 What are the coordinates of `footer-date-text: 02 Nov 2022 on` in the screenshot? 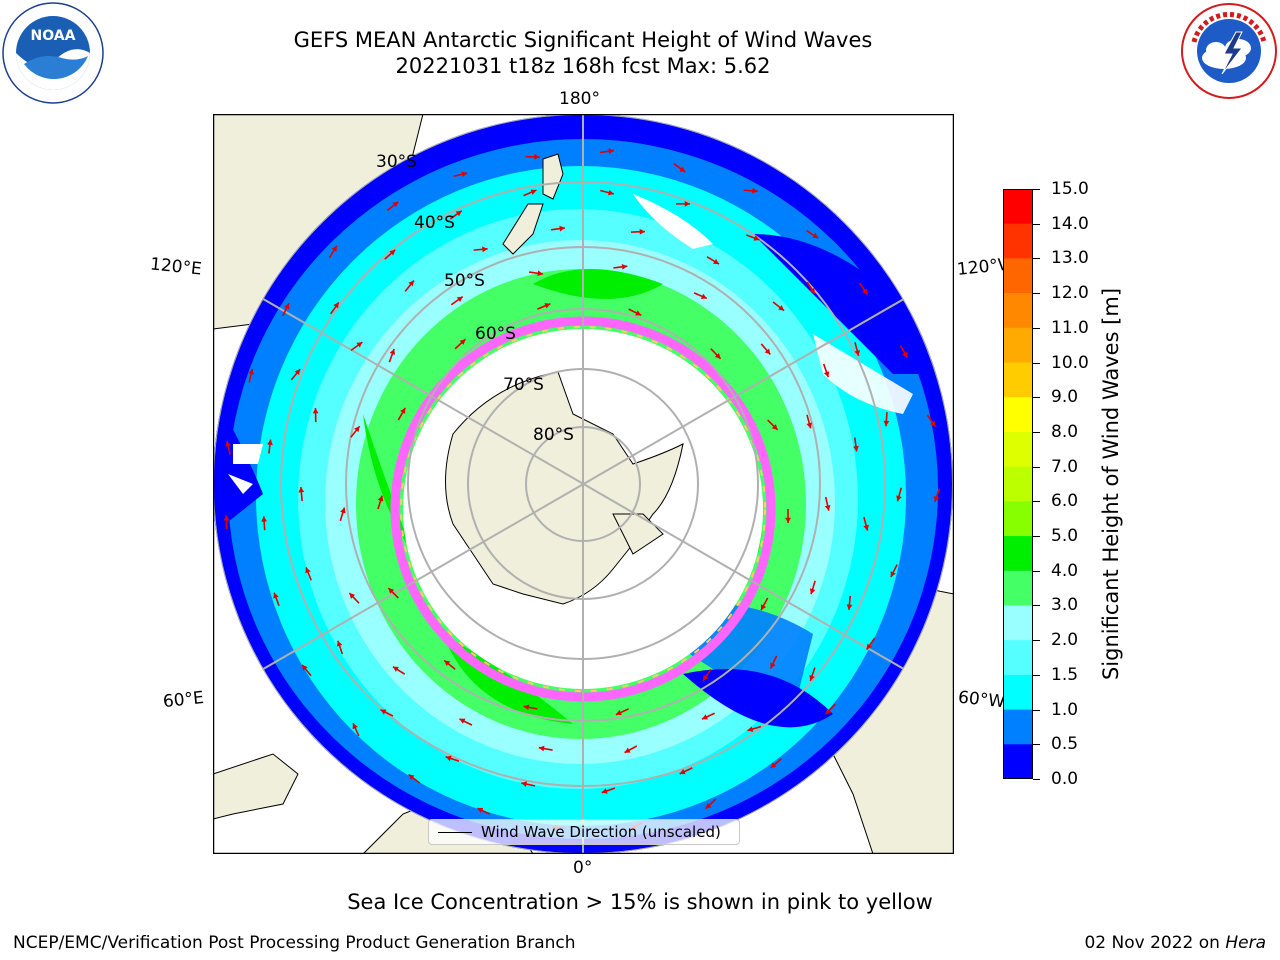 It's located at (1155, 943).